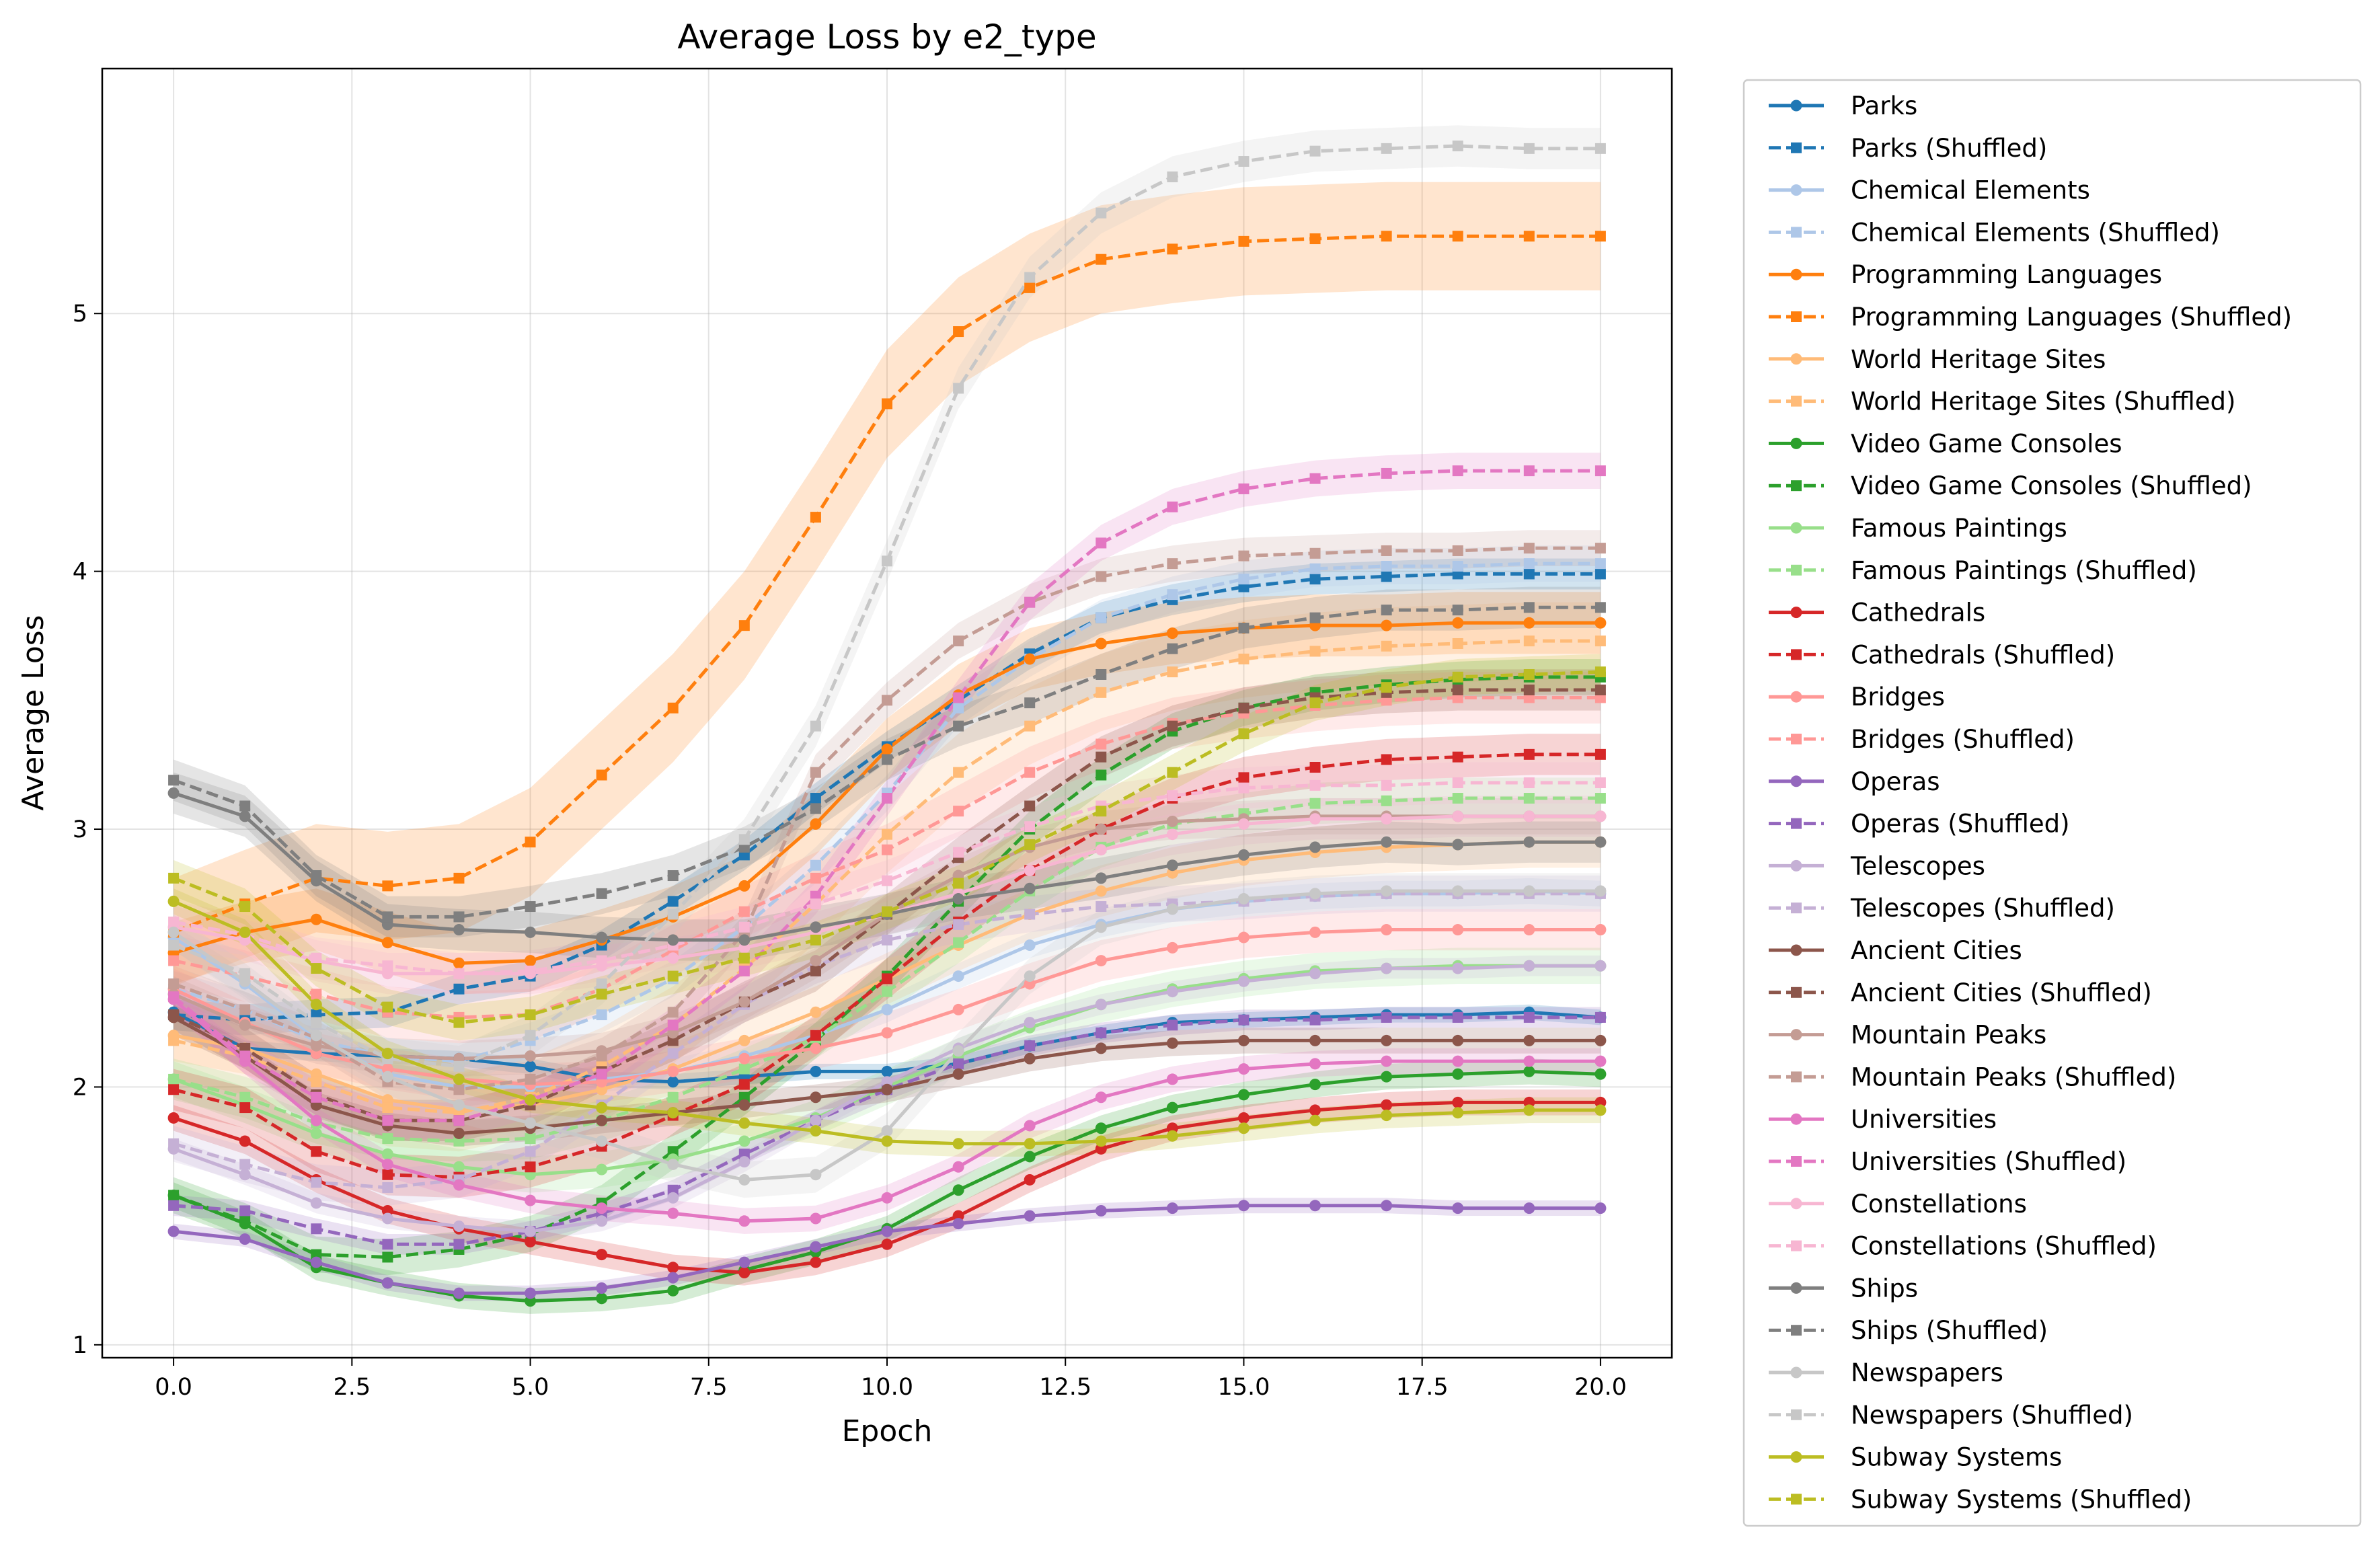  Describe the element at coordinates (1908, 148) in the screenshot. I see `legend-item: Parks (Shuffled)` at that location.